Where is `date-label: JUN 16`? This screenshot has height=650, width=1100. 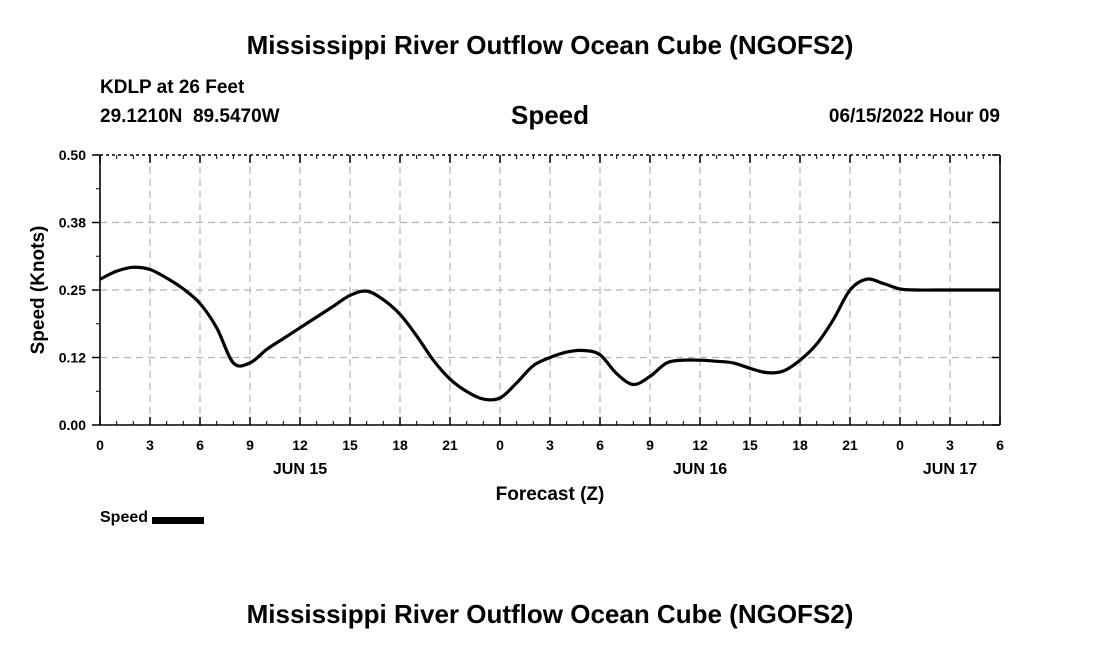
date-label: JUN 16 is located at coordinates (700, 469).